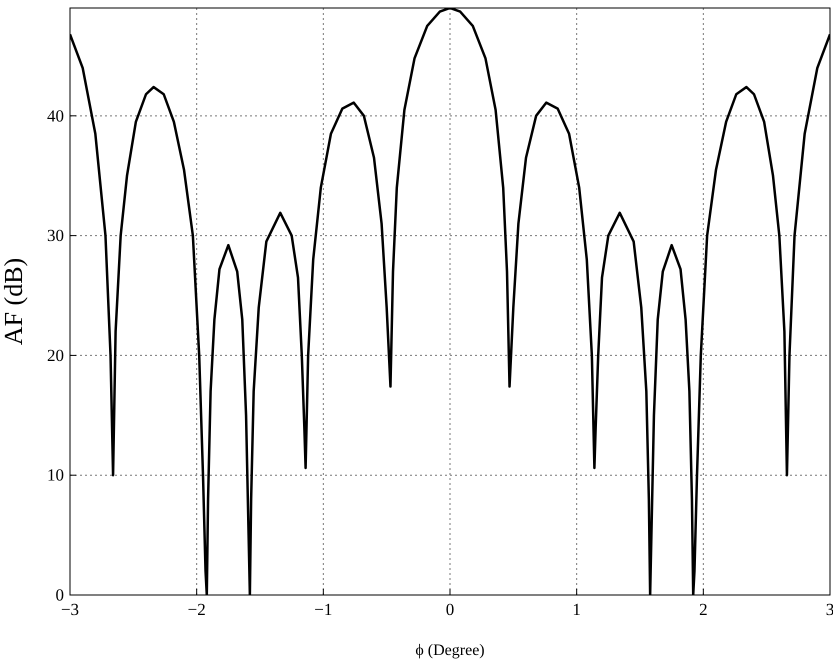  I want to click on y-tick-label: 10, so click(55, 475).